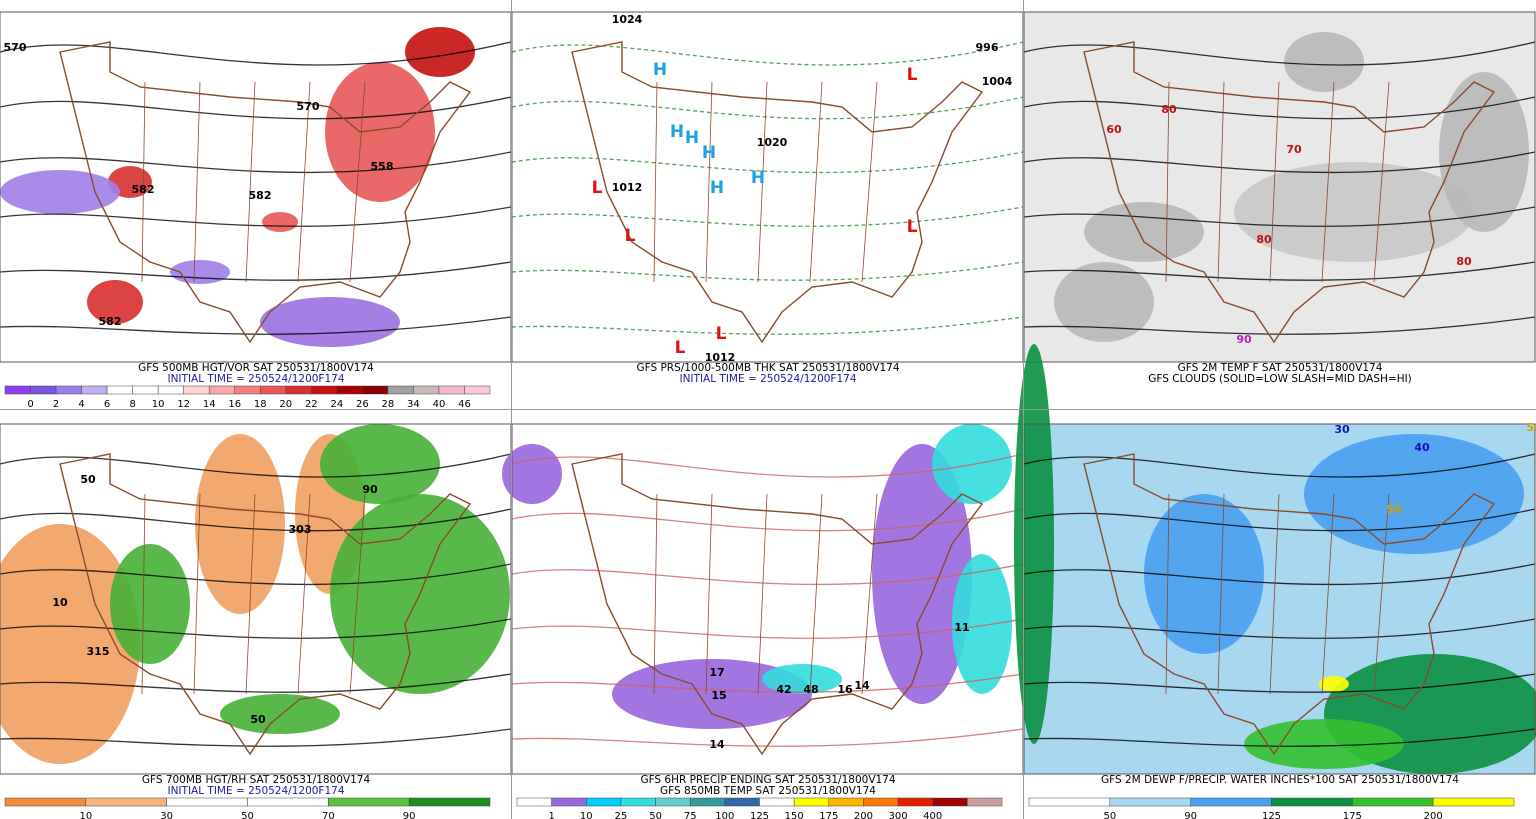  I want to click on colorbar-label: 18, so click(260, 404).